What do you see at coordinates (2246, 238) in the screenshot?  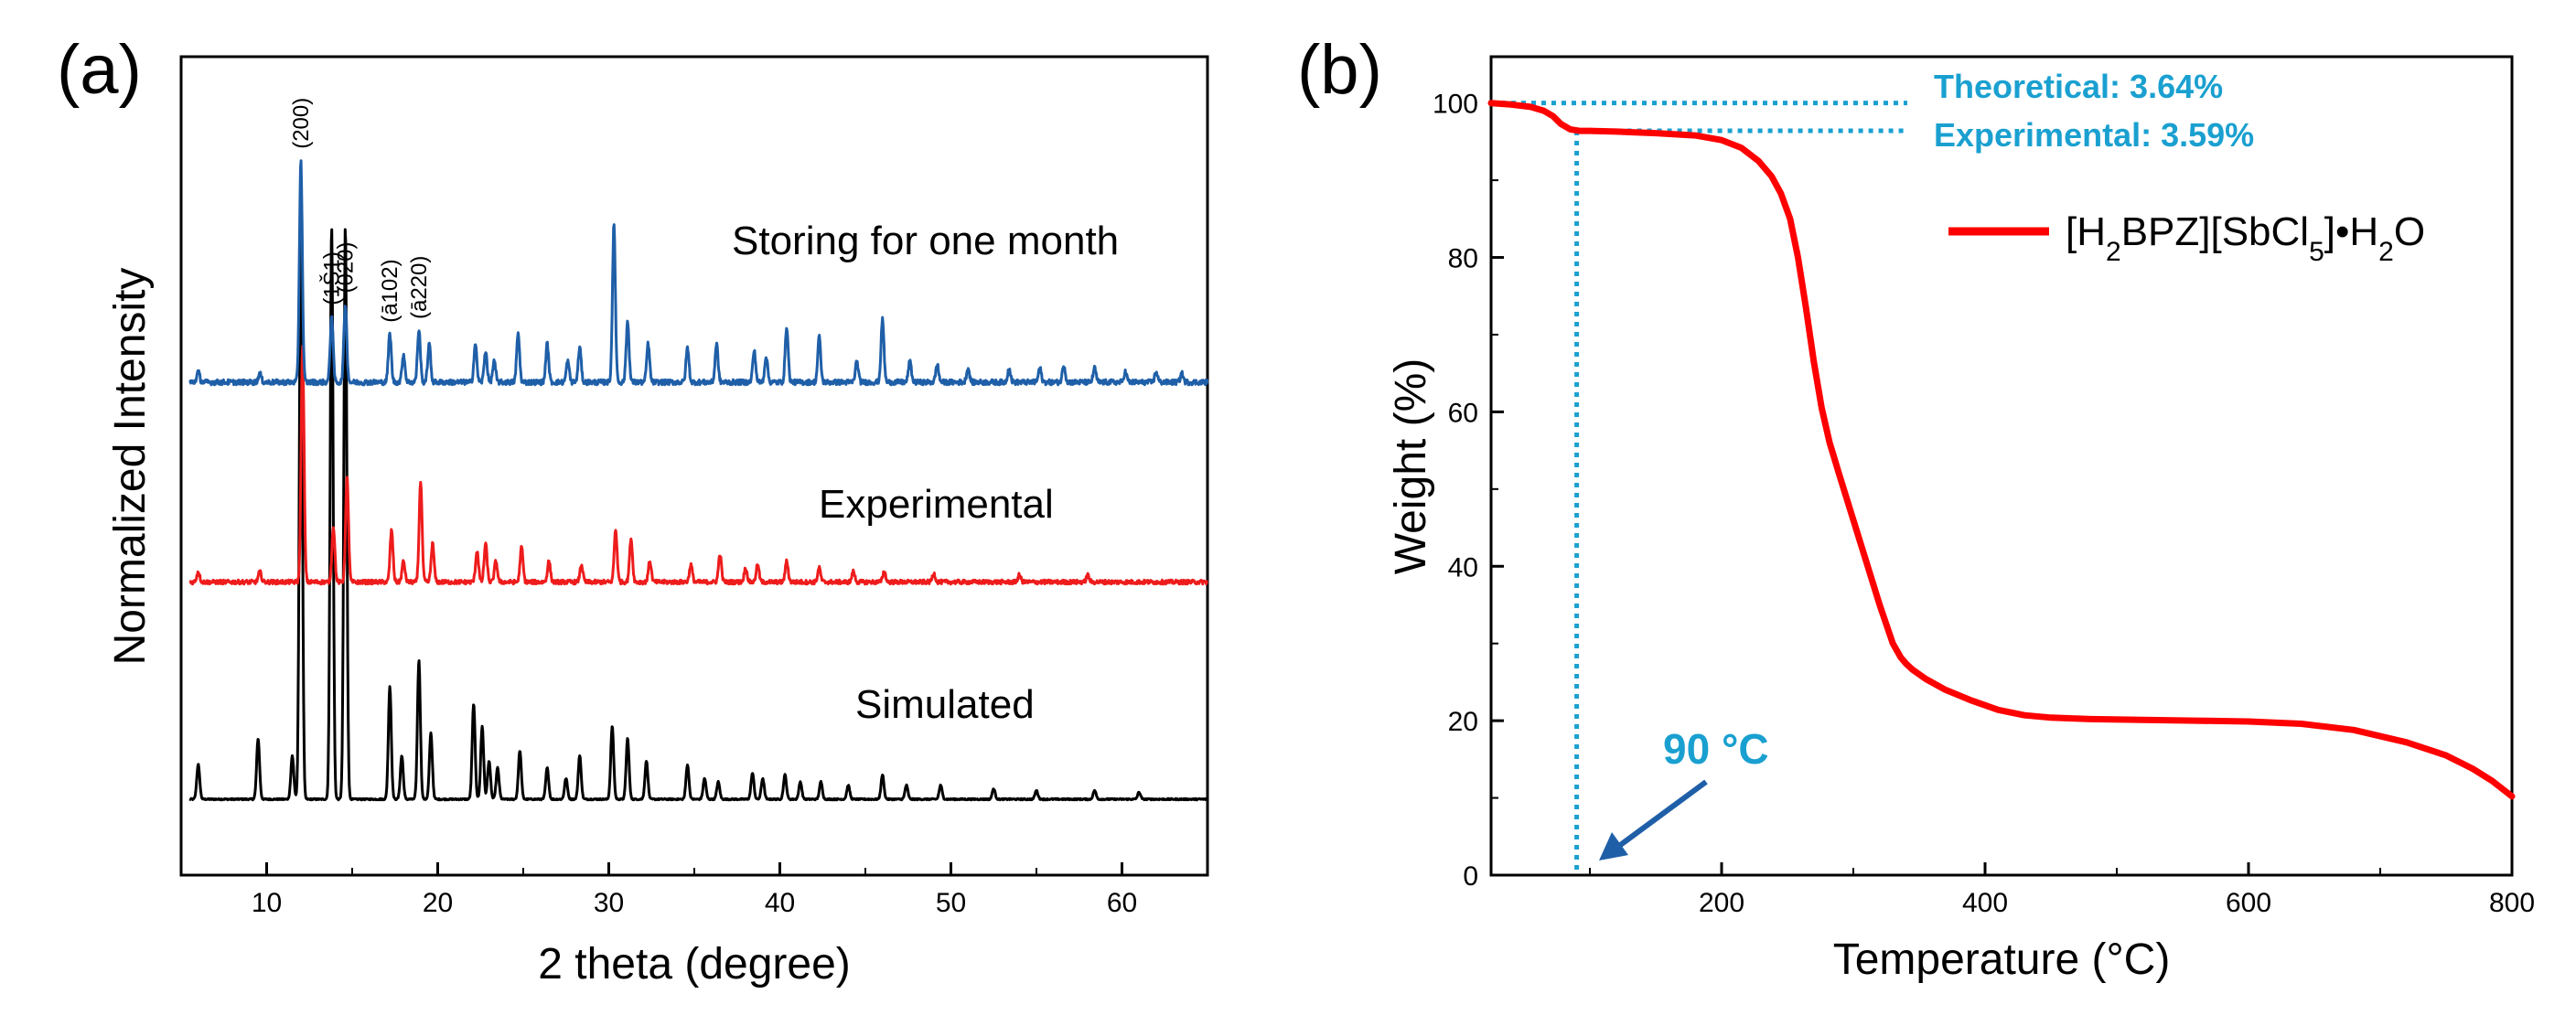 I see `legend-label: [H2BPZ][SbCl5]•H2O` at bounding box center [2246, 238].